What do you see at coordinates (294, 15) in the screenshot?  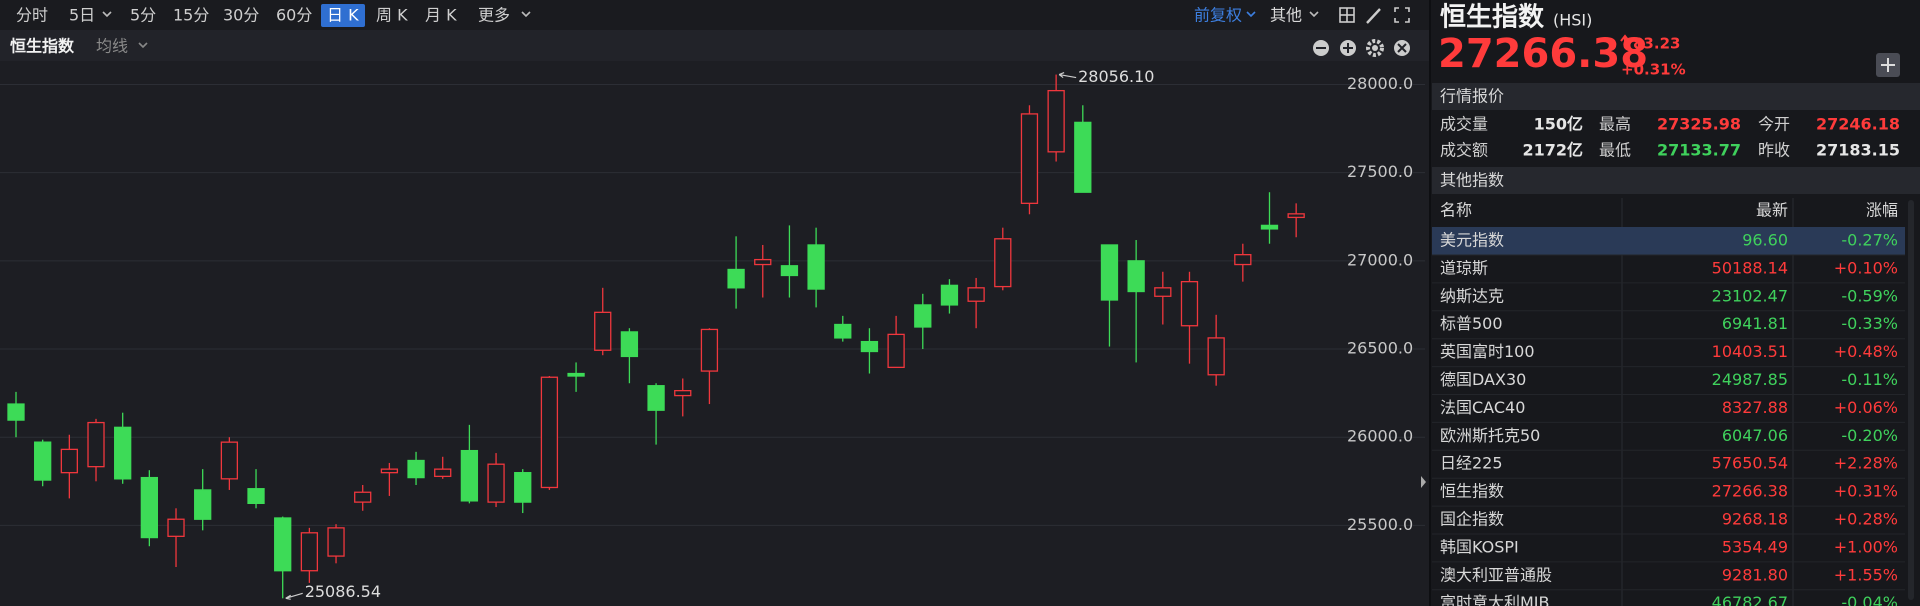 I see `period-tab: 60分` at bounding box center [294, 15].